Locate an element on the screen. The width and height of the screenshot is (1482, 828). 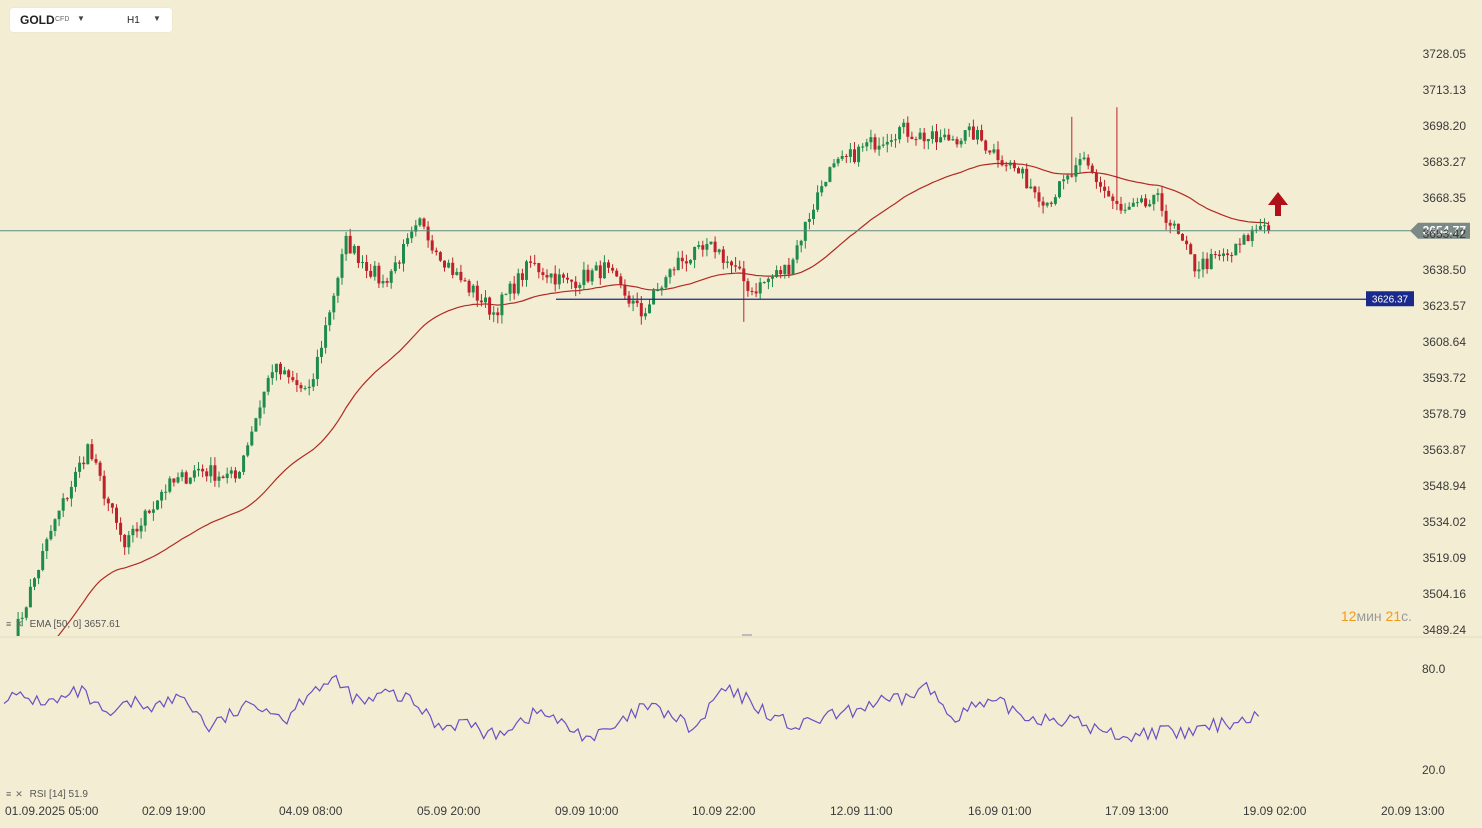
ema-value: 3657.61 is located at coordinates (102, 624).